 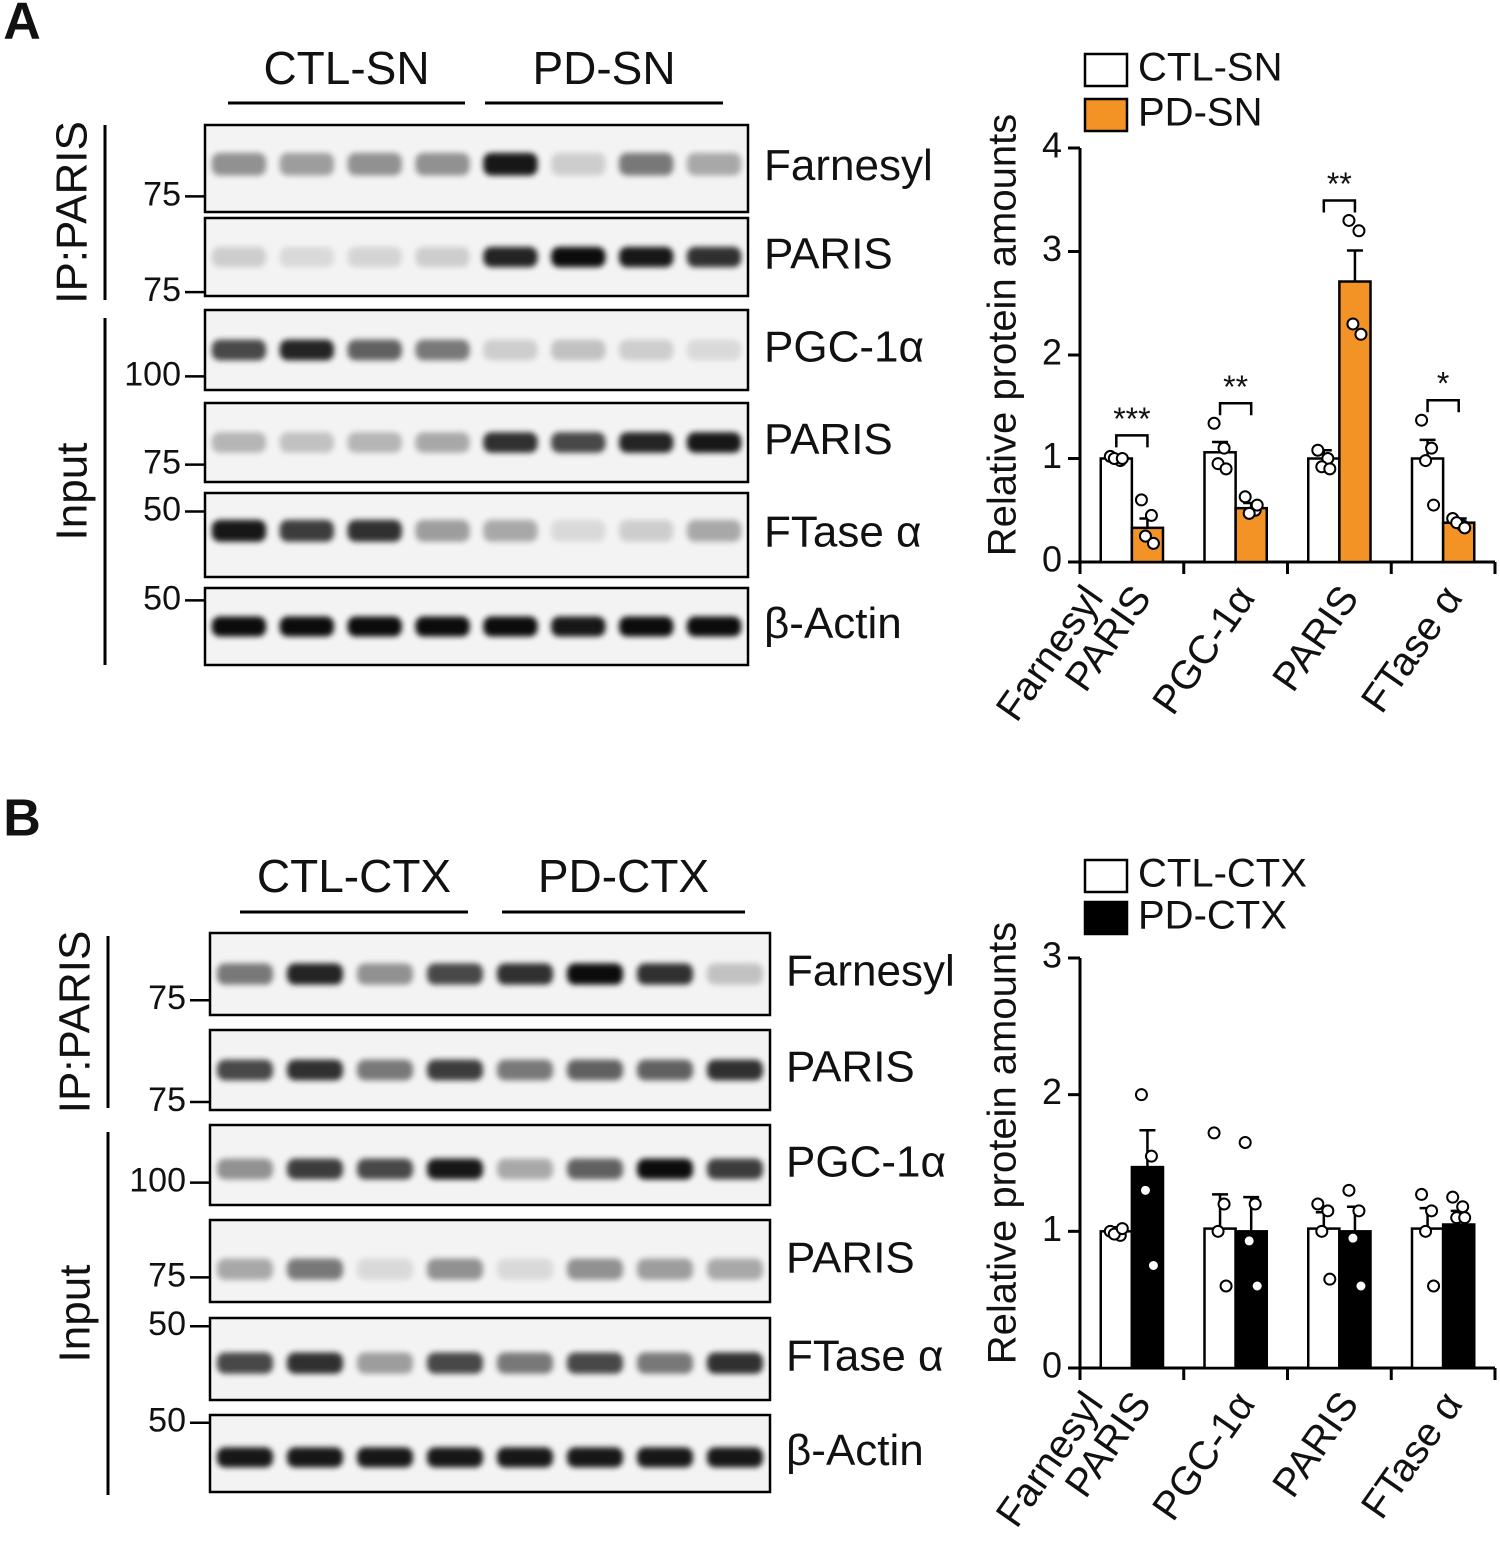 What do you see at coordinates (354, 876) in the screenshot?
I see `group-label: CTL-CTX` at bounding box center [354, 876].